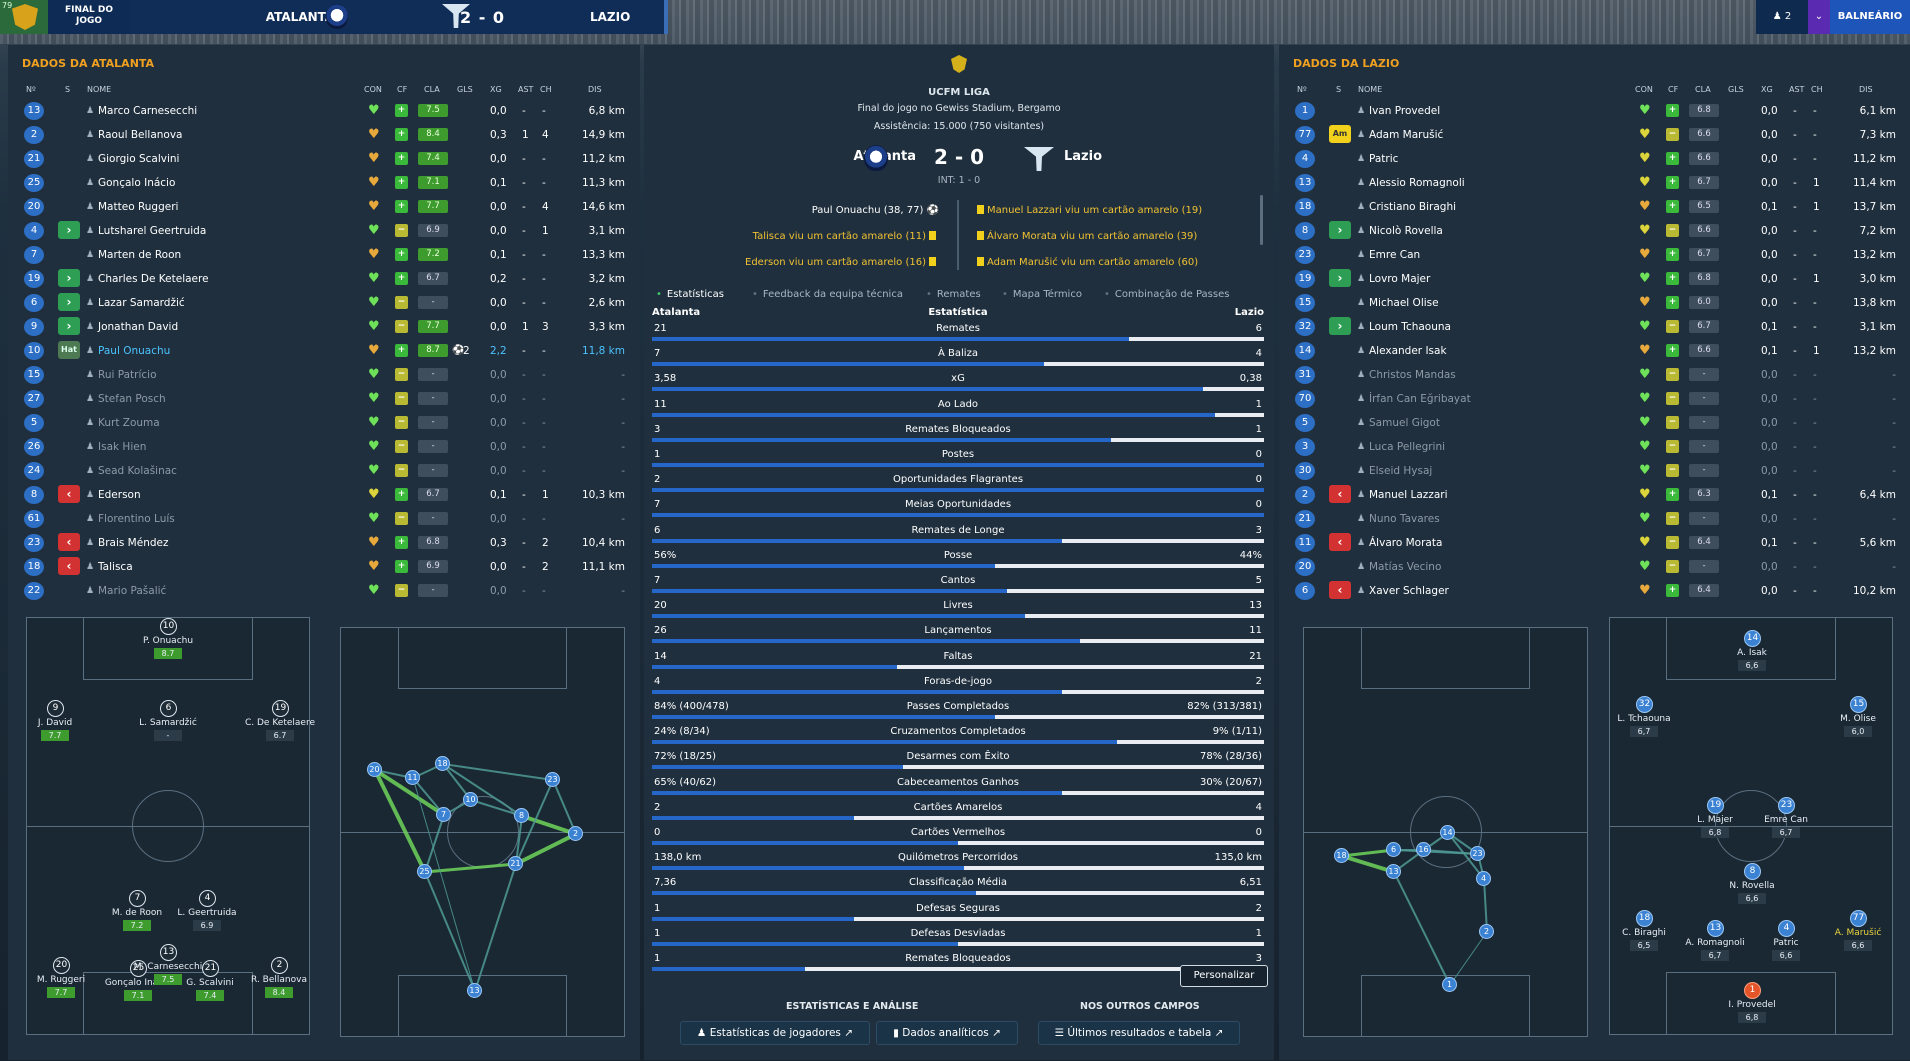 The width and height of the screenshot is (1910, 1061). What do you see at coordinates (1782, 17) in the screenshot?
I see `users-button: ♟ 2` at bounding box center [1782, 17].